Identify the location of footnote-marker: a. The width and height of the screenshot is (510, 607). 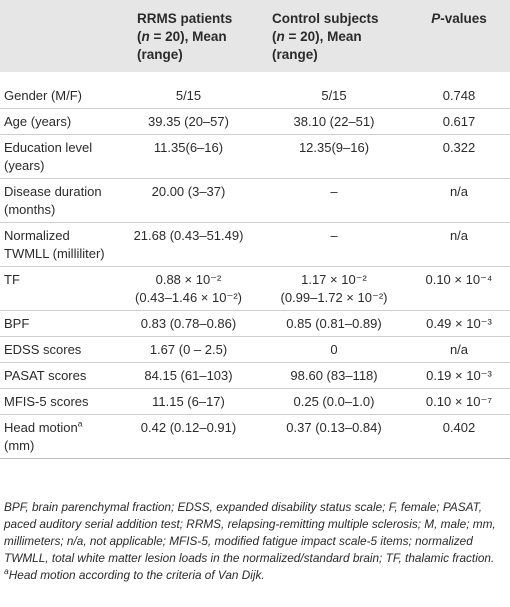
(80, 423).